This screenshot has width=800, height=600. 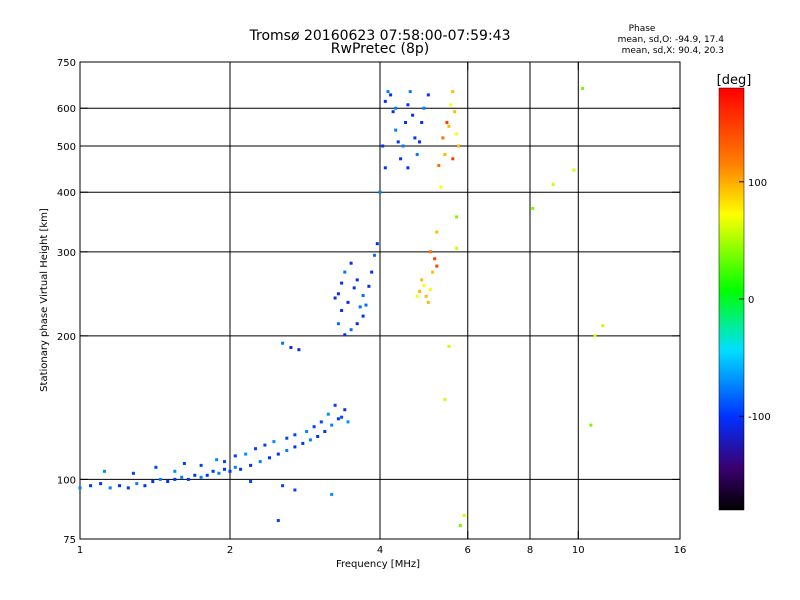 What do you see at coordinates (66, 147) in the screenshot?
I see `y-tick-label: 500` at bounding box center [66, 147].